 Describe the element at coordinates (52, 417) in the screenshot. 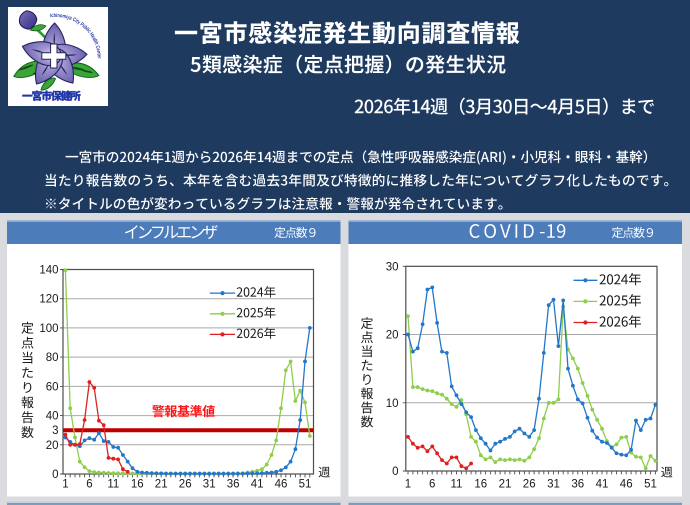

I see `svg-text: 40` at that location.